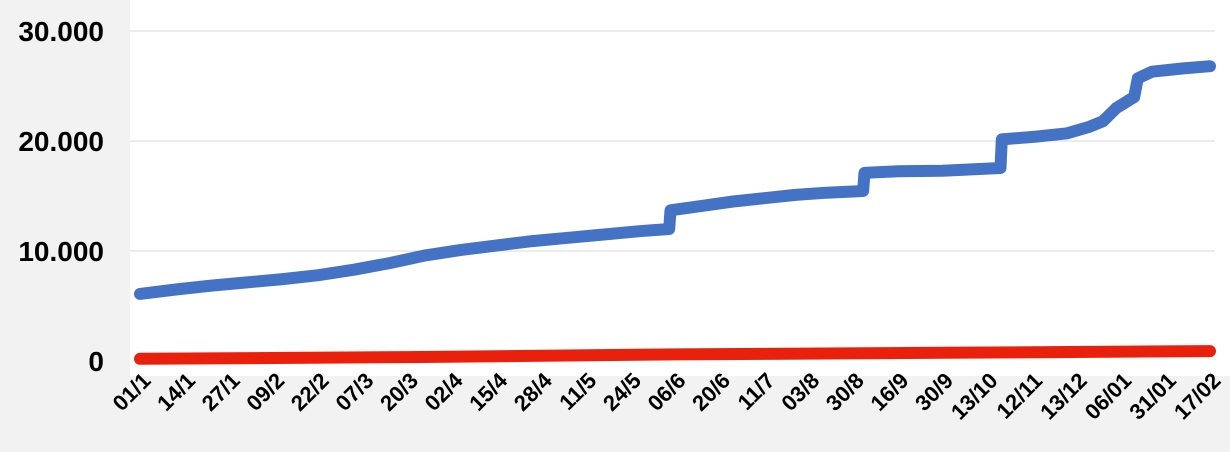 This screenshot has width=1230, height=452. Describe the element at coordinates (1152, 396) in the screenshot. I see `x-tick-label: 31/01` at that location.